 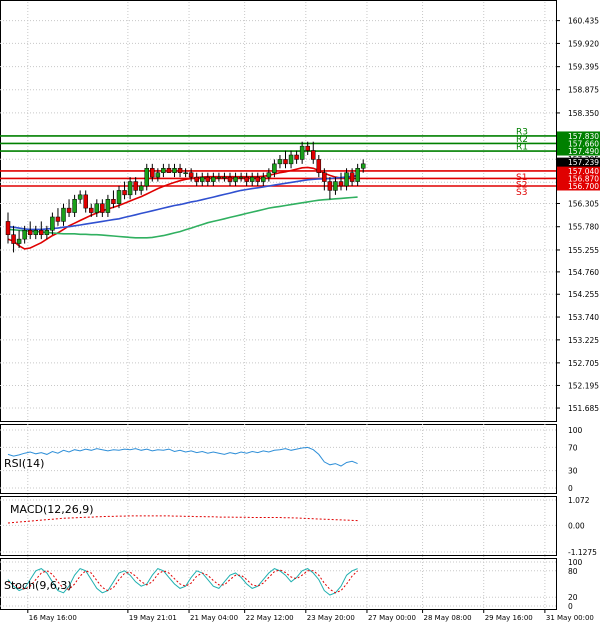 I want to click on macd-panel-frame, so click(x=278, y=526).